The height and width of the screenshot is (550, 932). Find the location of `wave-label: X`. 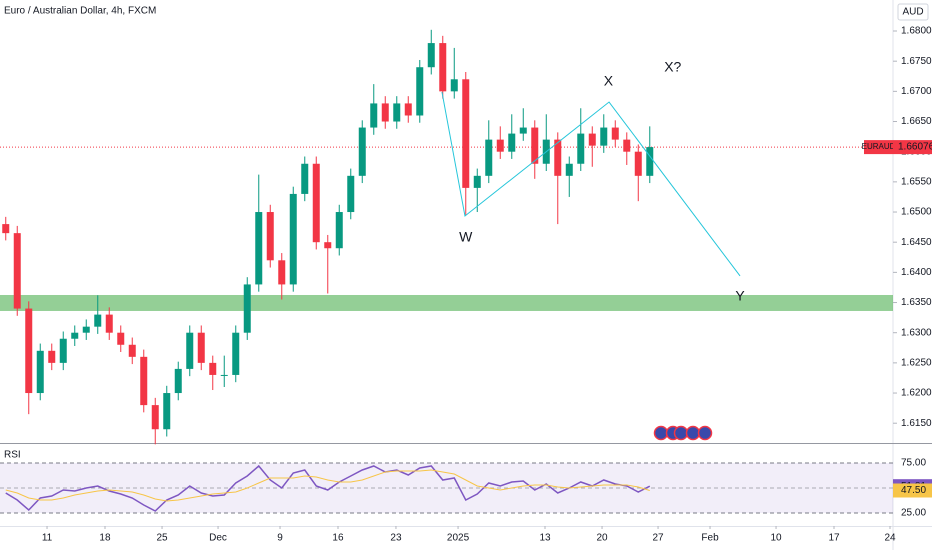

wave-label: X is located at coordinates (609, 81).